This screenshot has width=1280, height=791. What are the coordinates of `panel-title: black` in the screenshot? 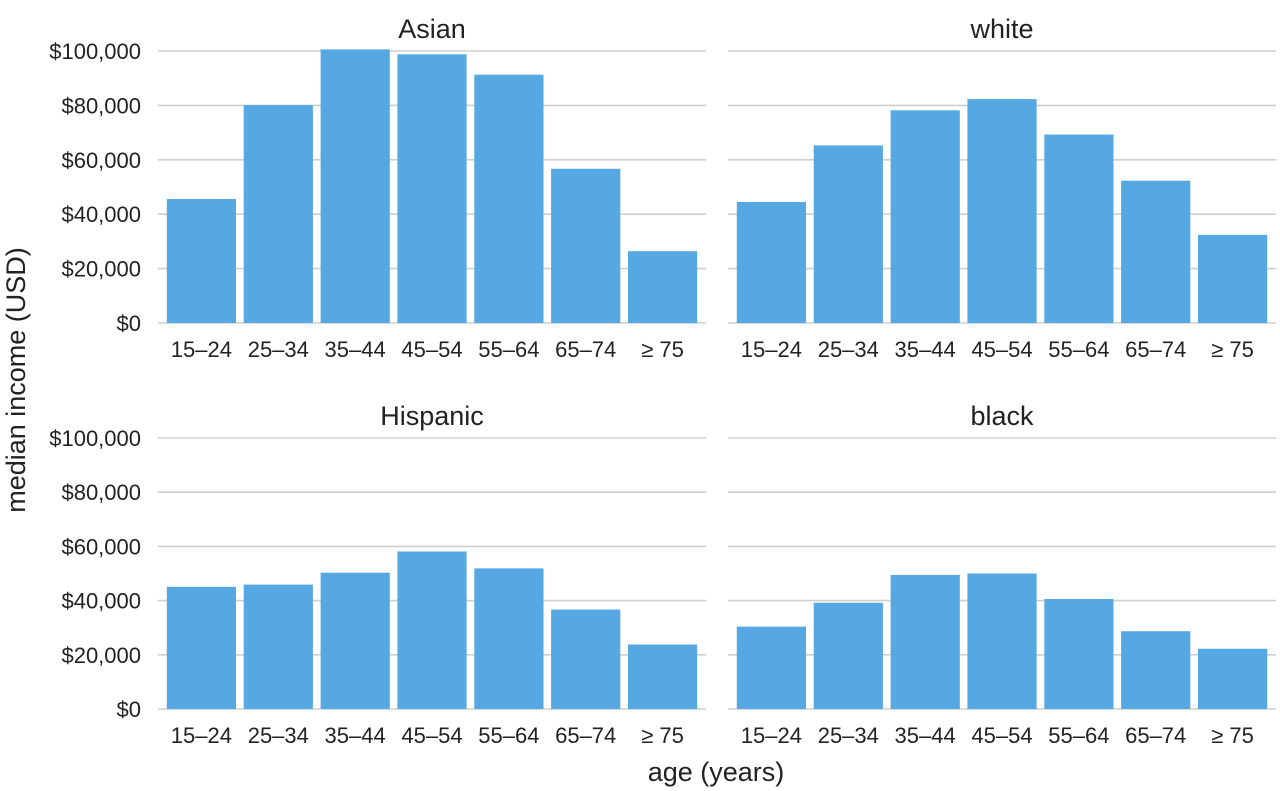 It's located at (1002, 416).